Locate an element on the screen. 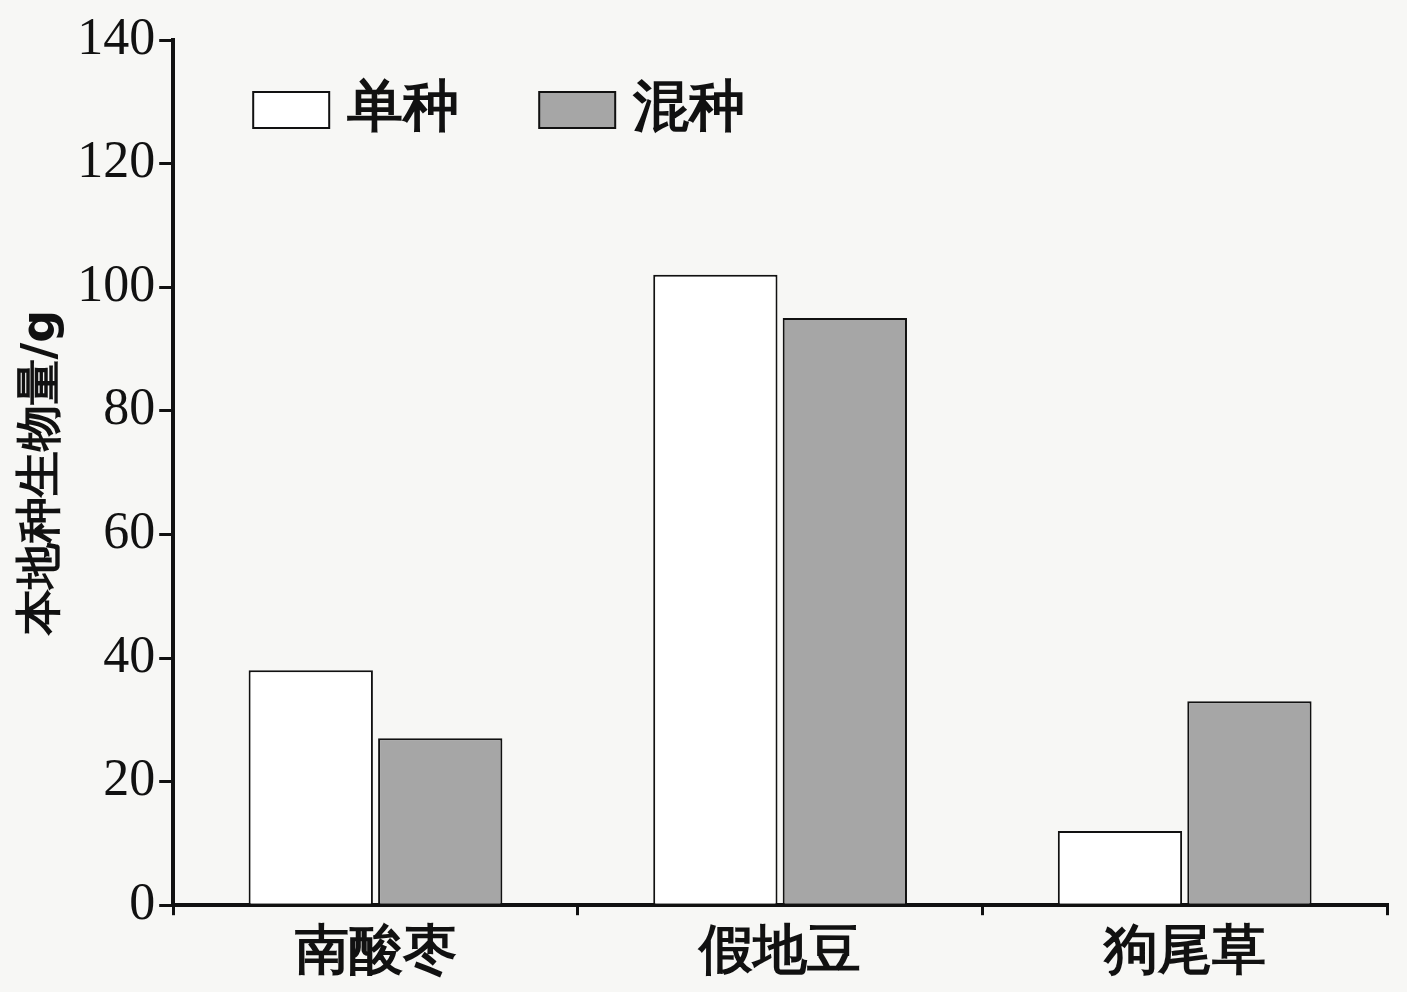 Image resolution: width=1407 pixels, height=992 pixels. x-tick-label: 假地豆 is located at coordinates (779, 949).